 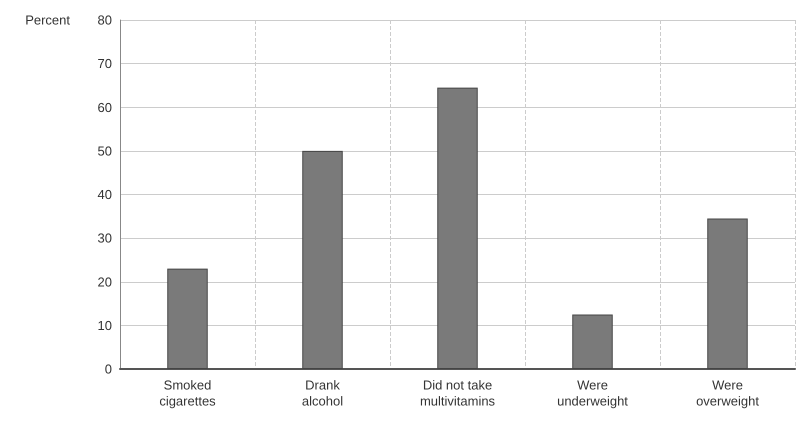 What do you see at coordinates (728, 393) in the screenshot?
I see `x-tick-label: Were overweight` at bounding box center [728, 393].